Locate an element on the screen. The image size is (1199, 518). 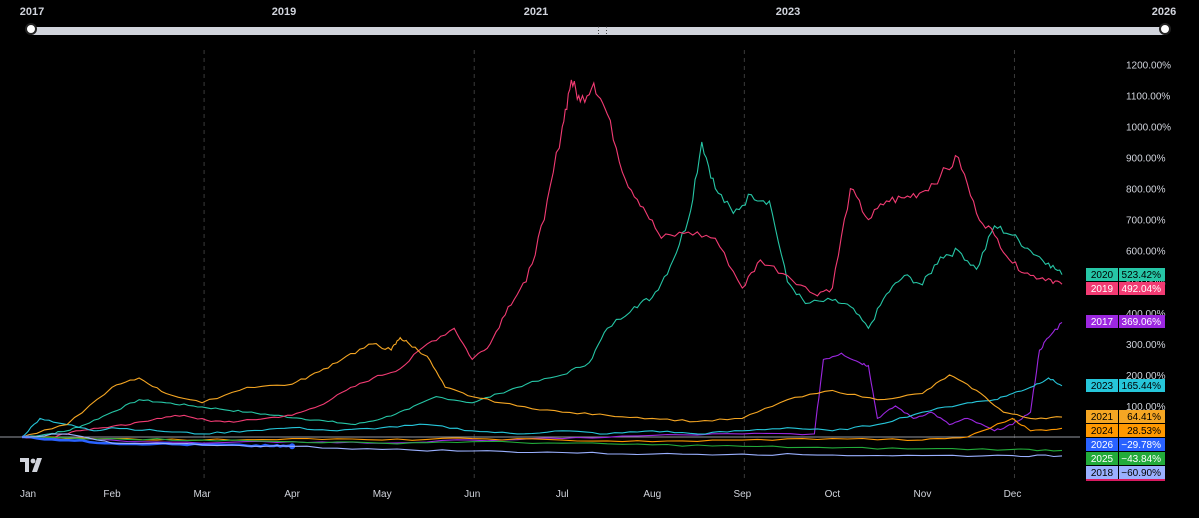
series-last-value-label: 523.42% is located at coordinates (1142, 275).